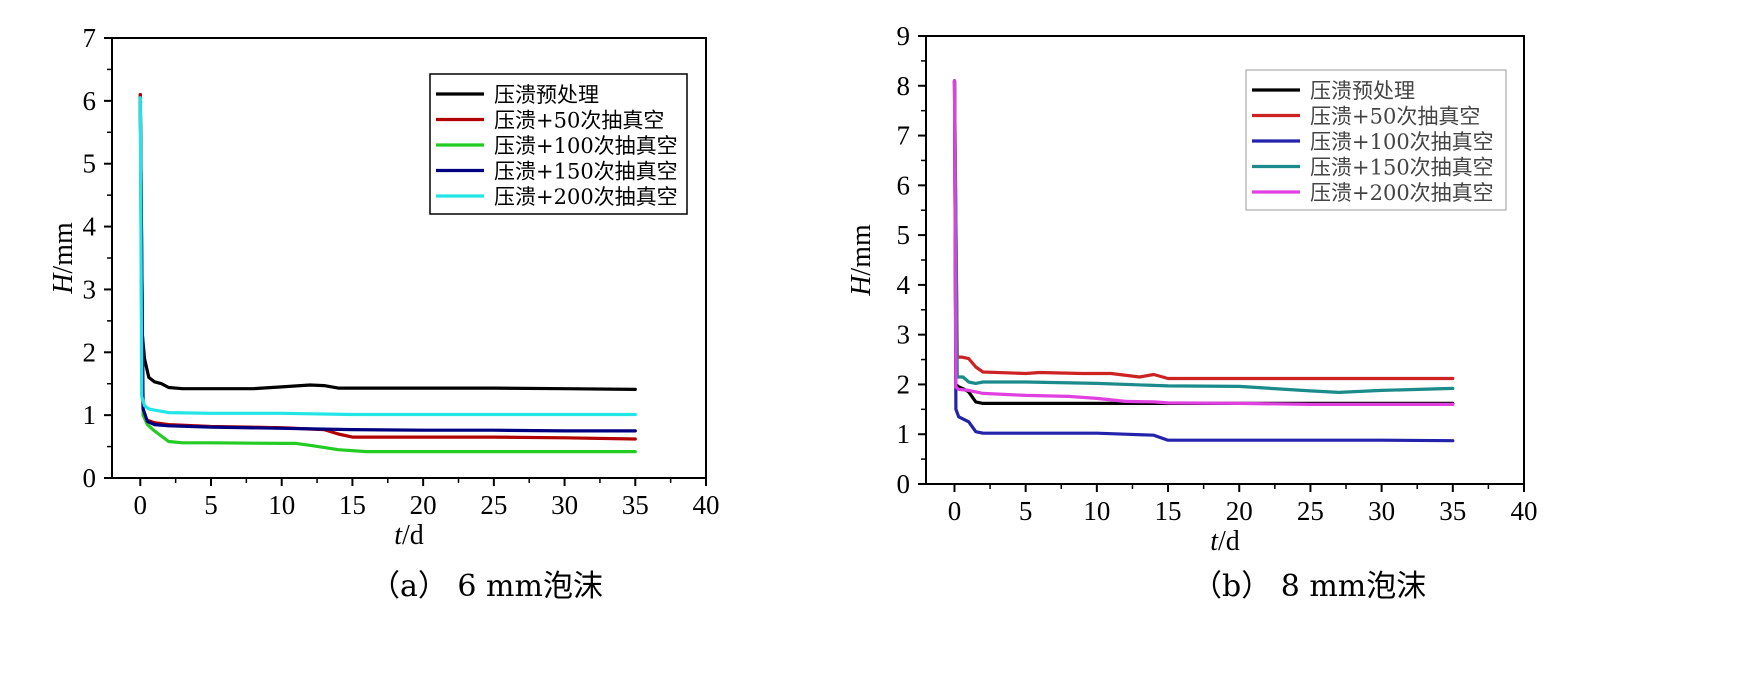  I want to click on figure-caption: （b） 8 mm泡沫, so click(1309, 586).